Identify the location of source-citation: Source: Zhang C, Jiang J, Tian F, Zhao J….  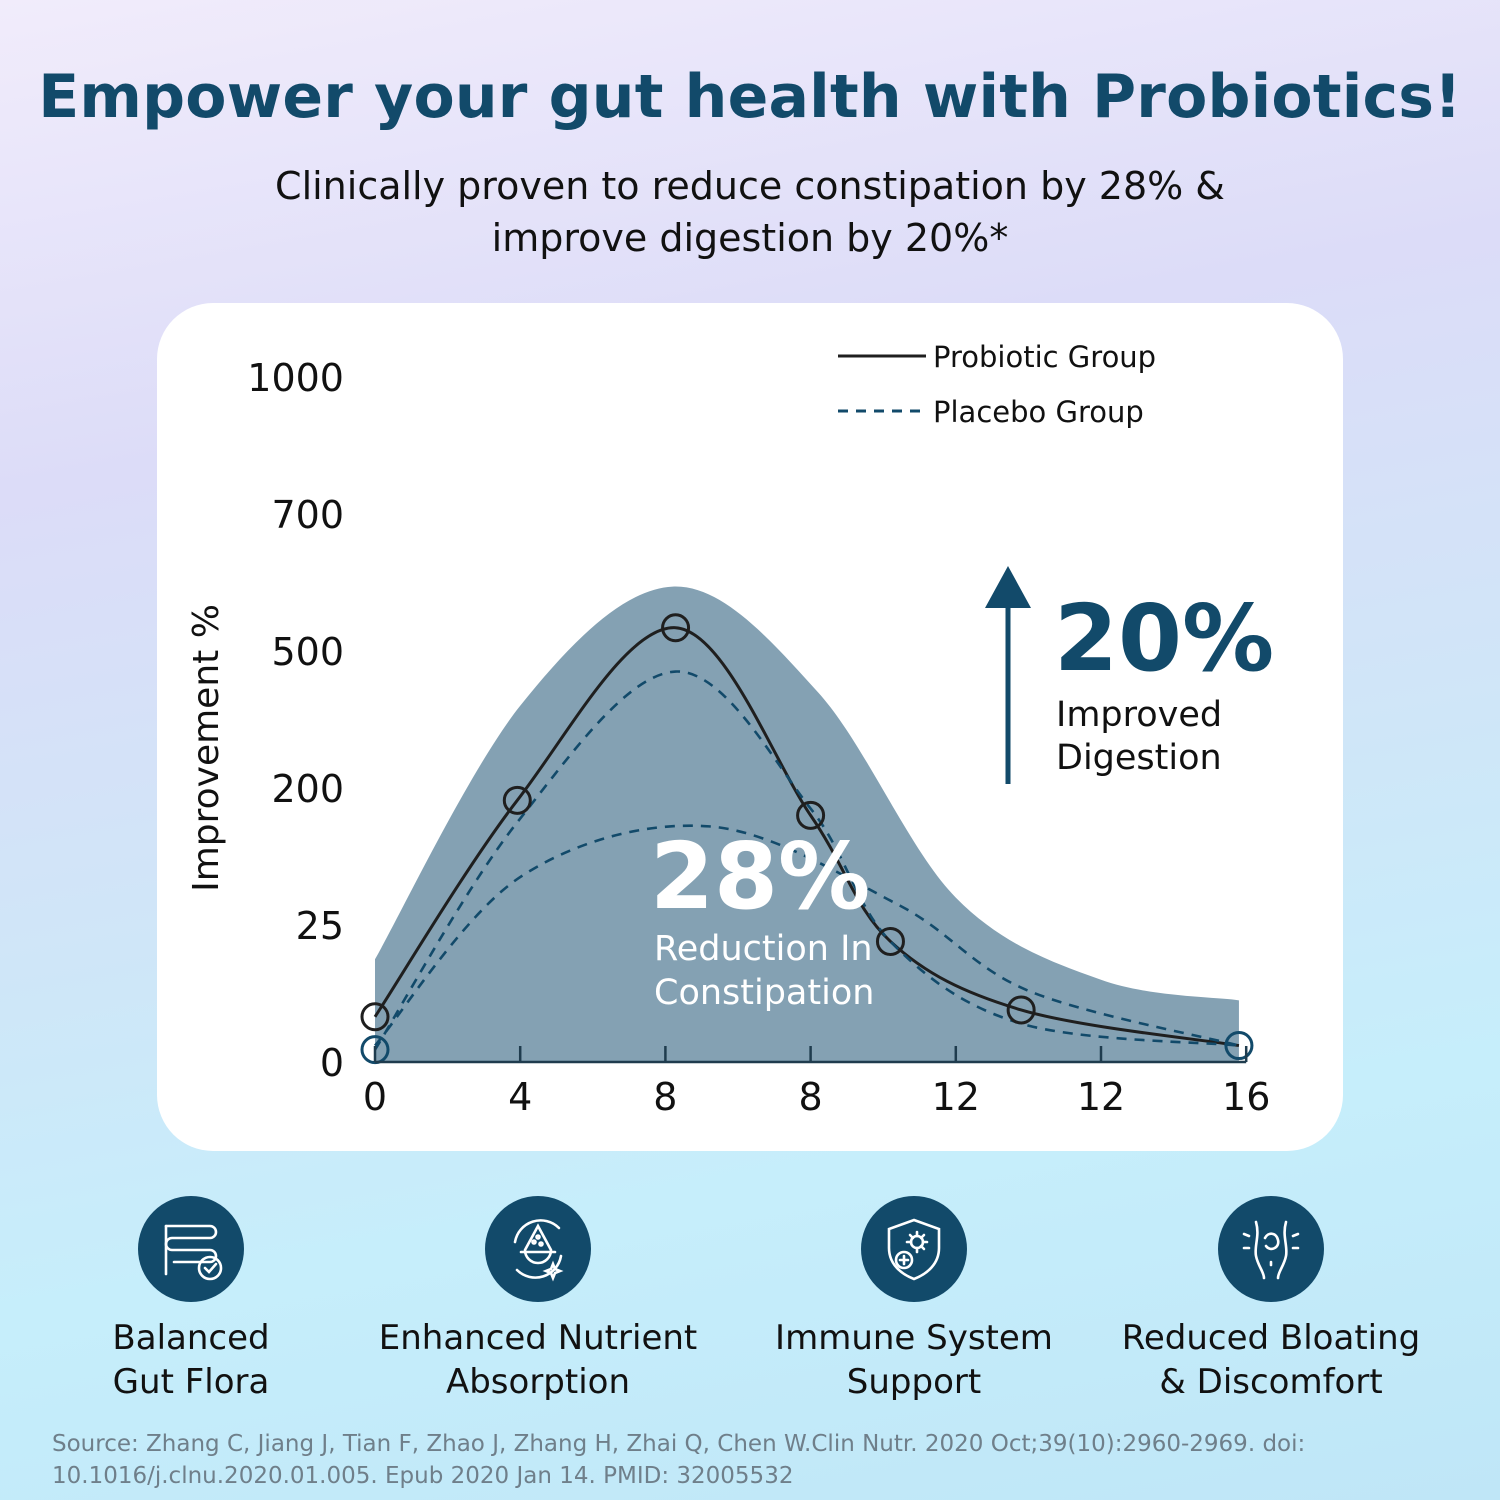
(762, 1460).